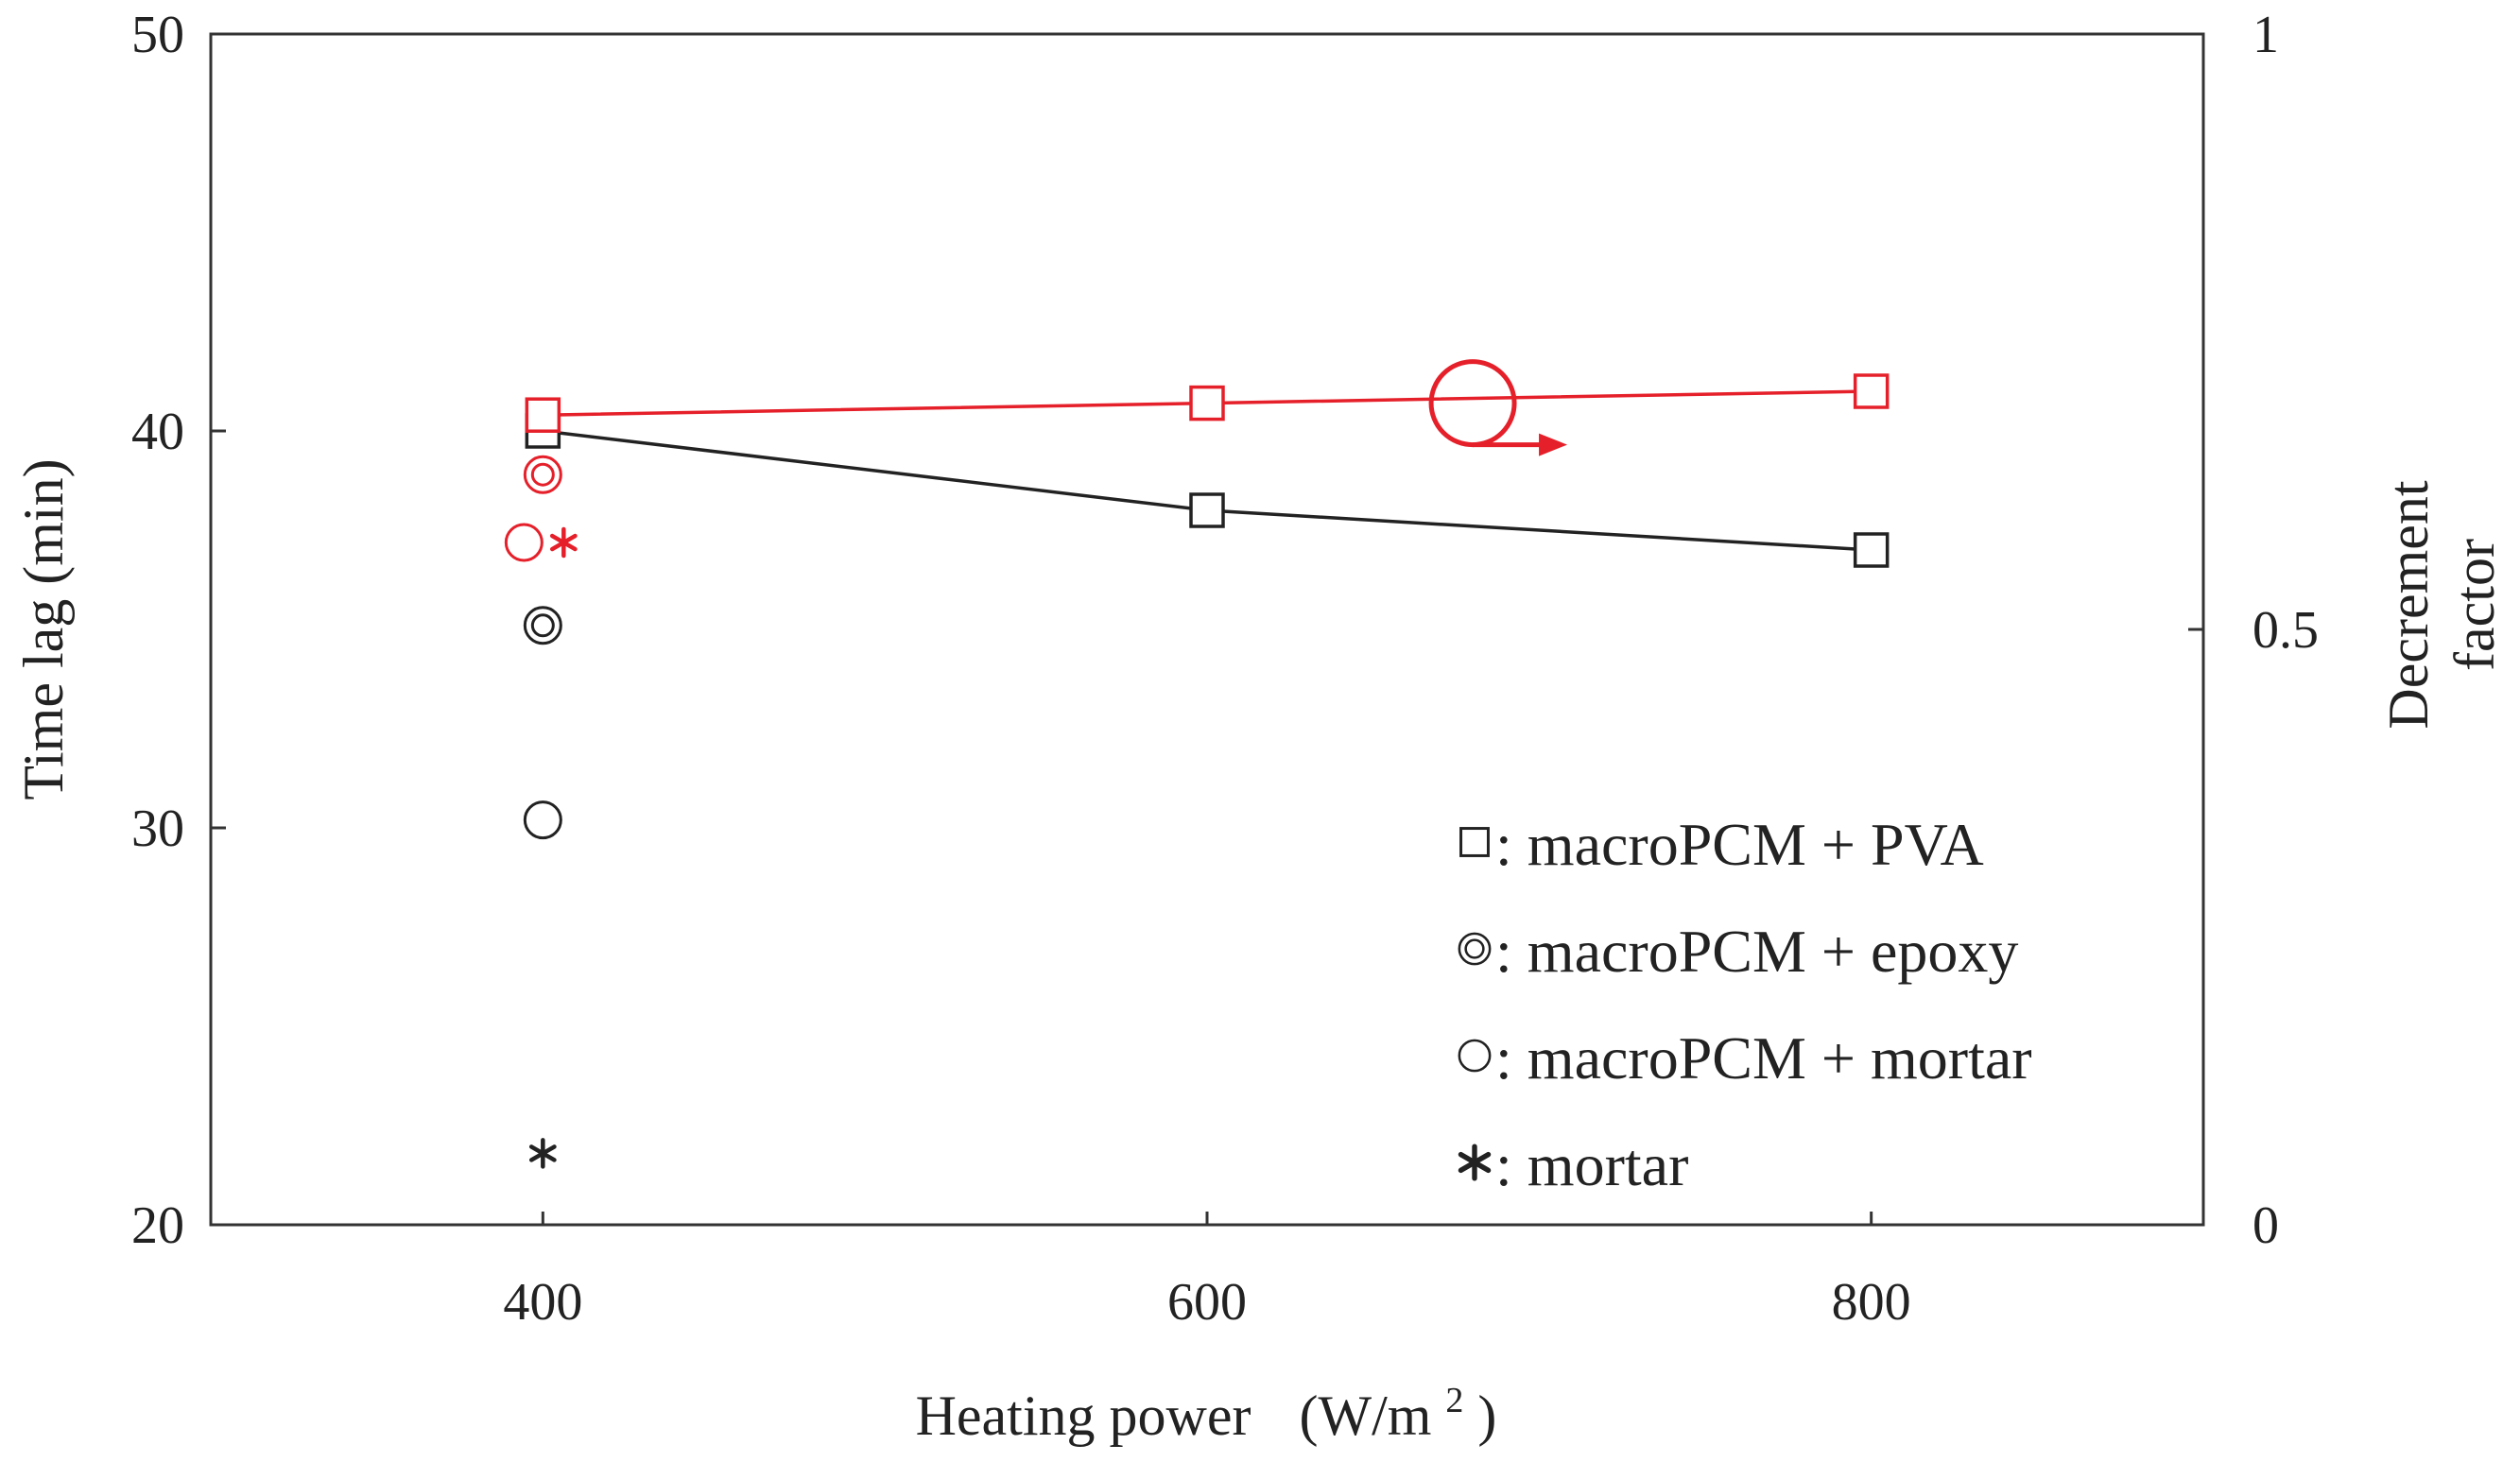 The width and height of the screenshot is (2520, 1462). I want to click on x-axis-unit-open: (W/m, so click(1365, 1416).